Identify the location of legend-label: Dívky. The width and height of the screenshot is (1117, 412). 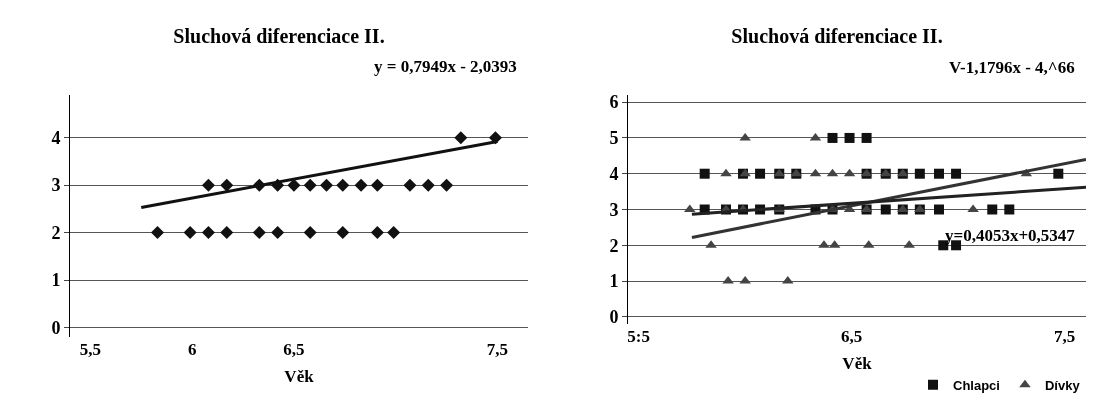
(1062, 385).